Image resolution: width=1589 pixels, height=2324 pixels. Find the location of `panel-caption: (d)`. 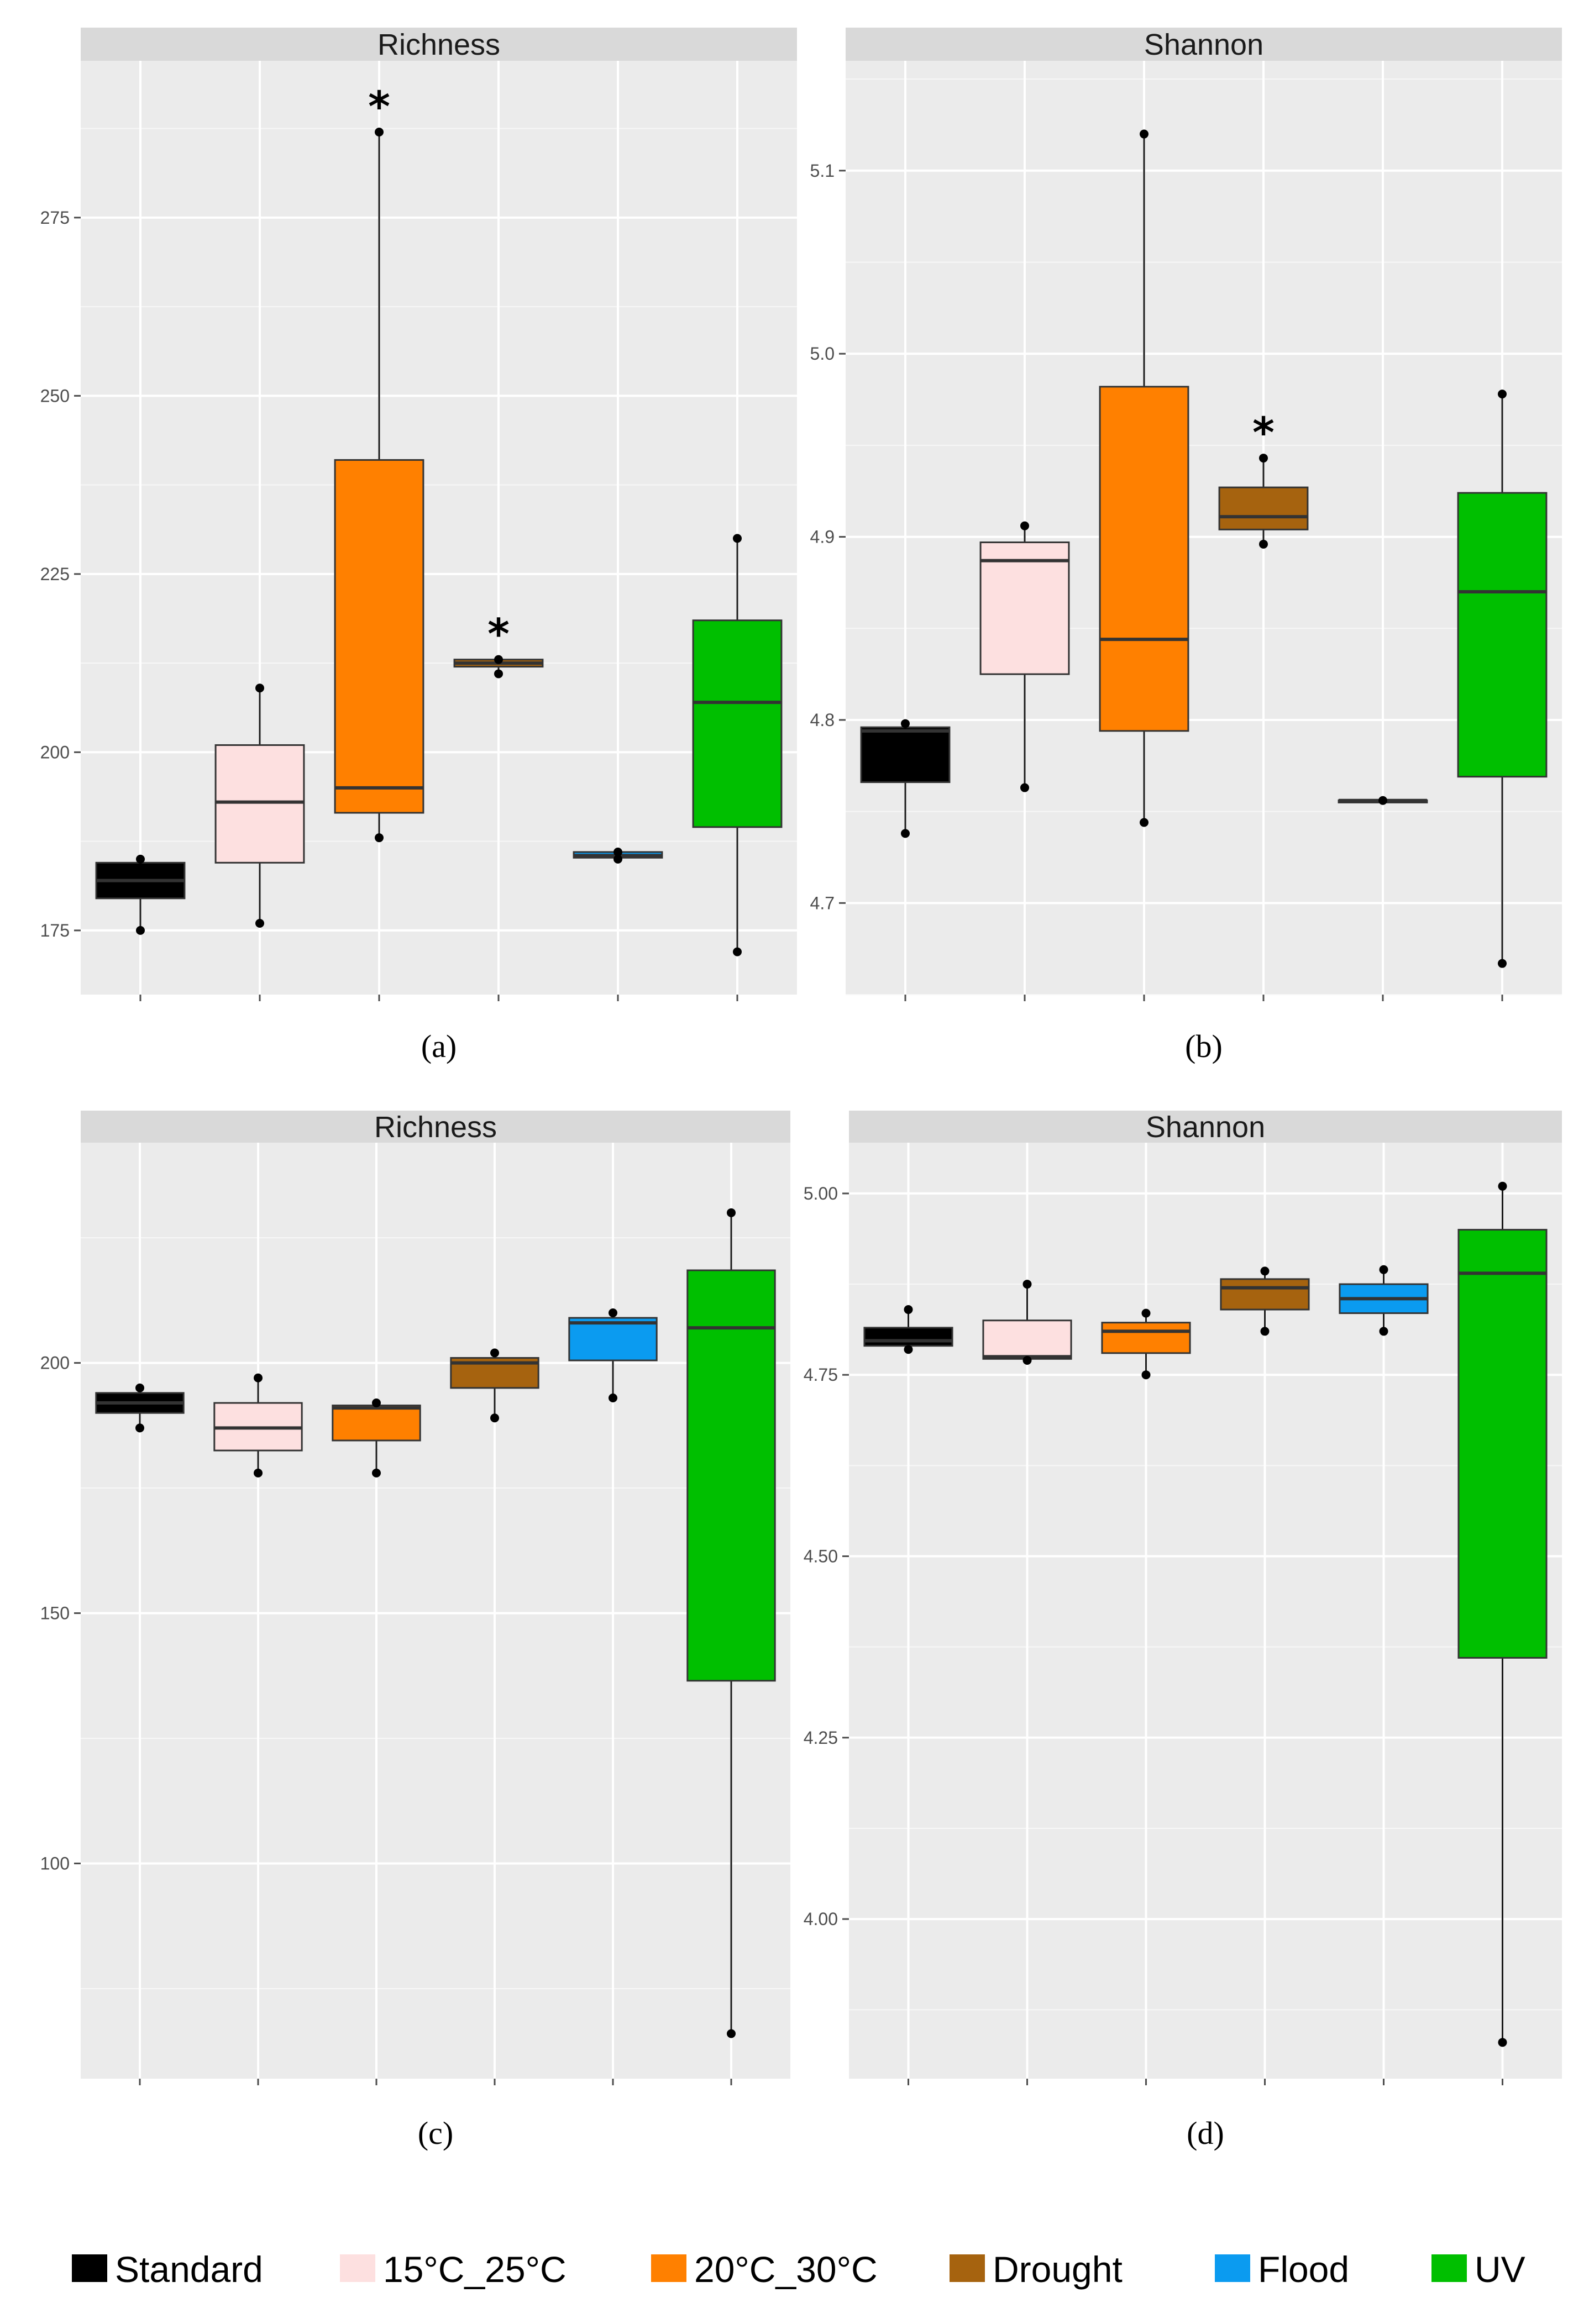

panel-caption: (d) is located at coordinates (1205, 2133).